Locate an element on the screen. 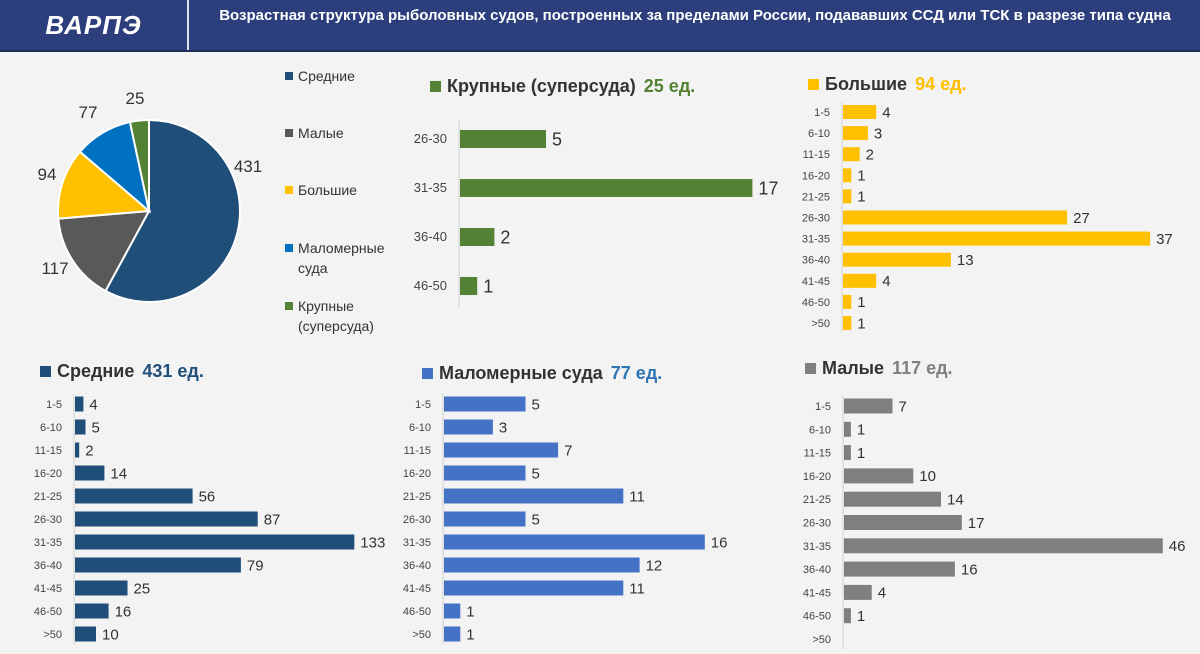 The image size is (1200, 654). category-label: 21-25 is located at coordinates (417, 497).